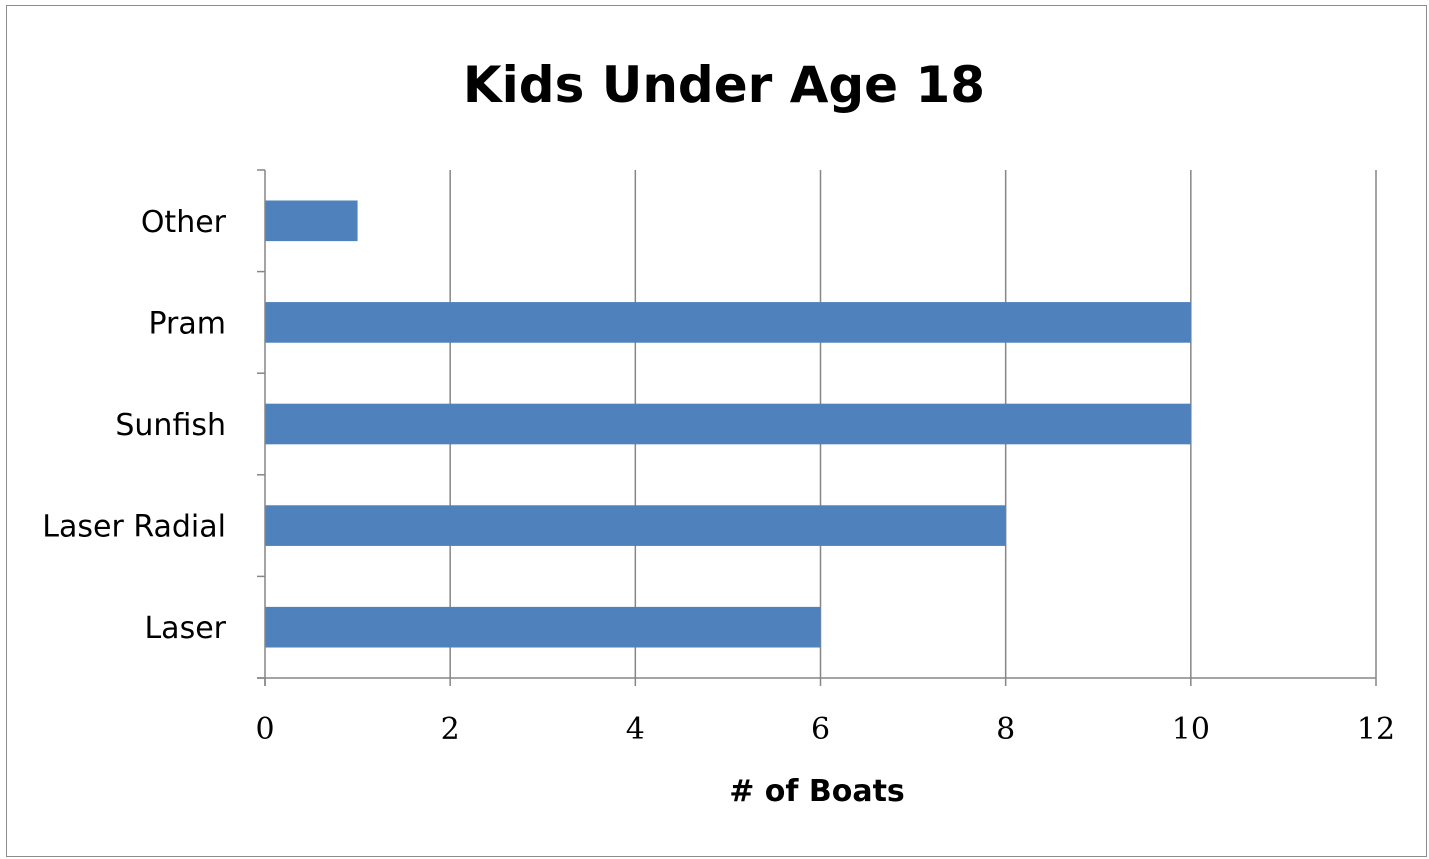 Image resolution: width=1429 pixels, height=859 pixels. What do you see at coordinates (184, 222) in the screenshot?
I see `category-label: Other` at bounding box center [184, 222].